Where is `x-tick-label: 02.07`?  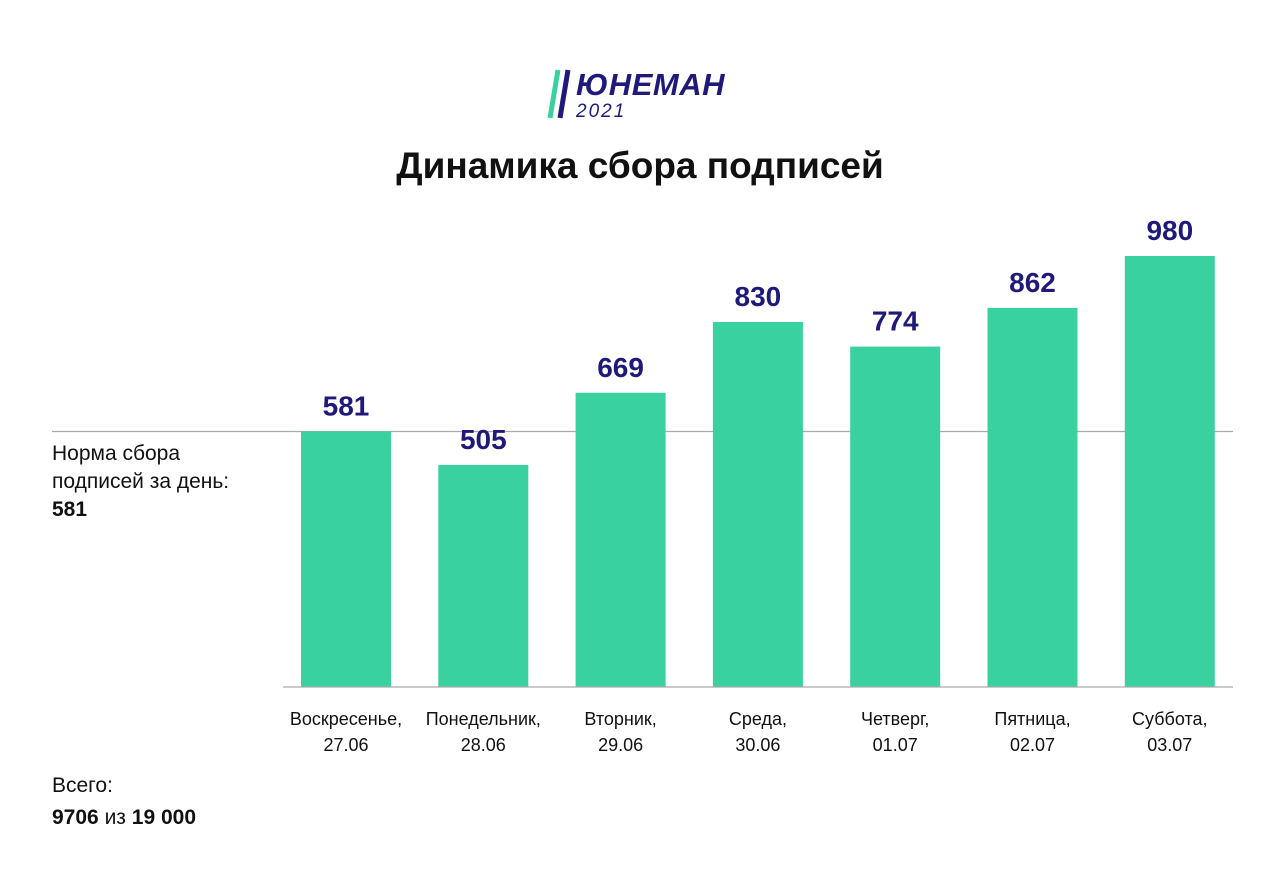
x-tick-label: 02.07 is located at coordinates (1032, 745).